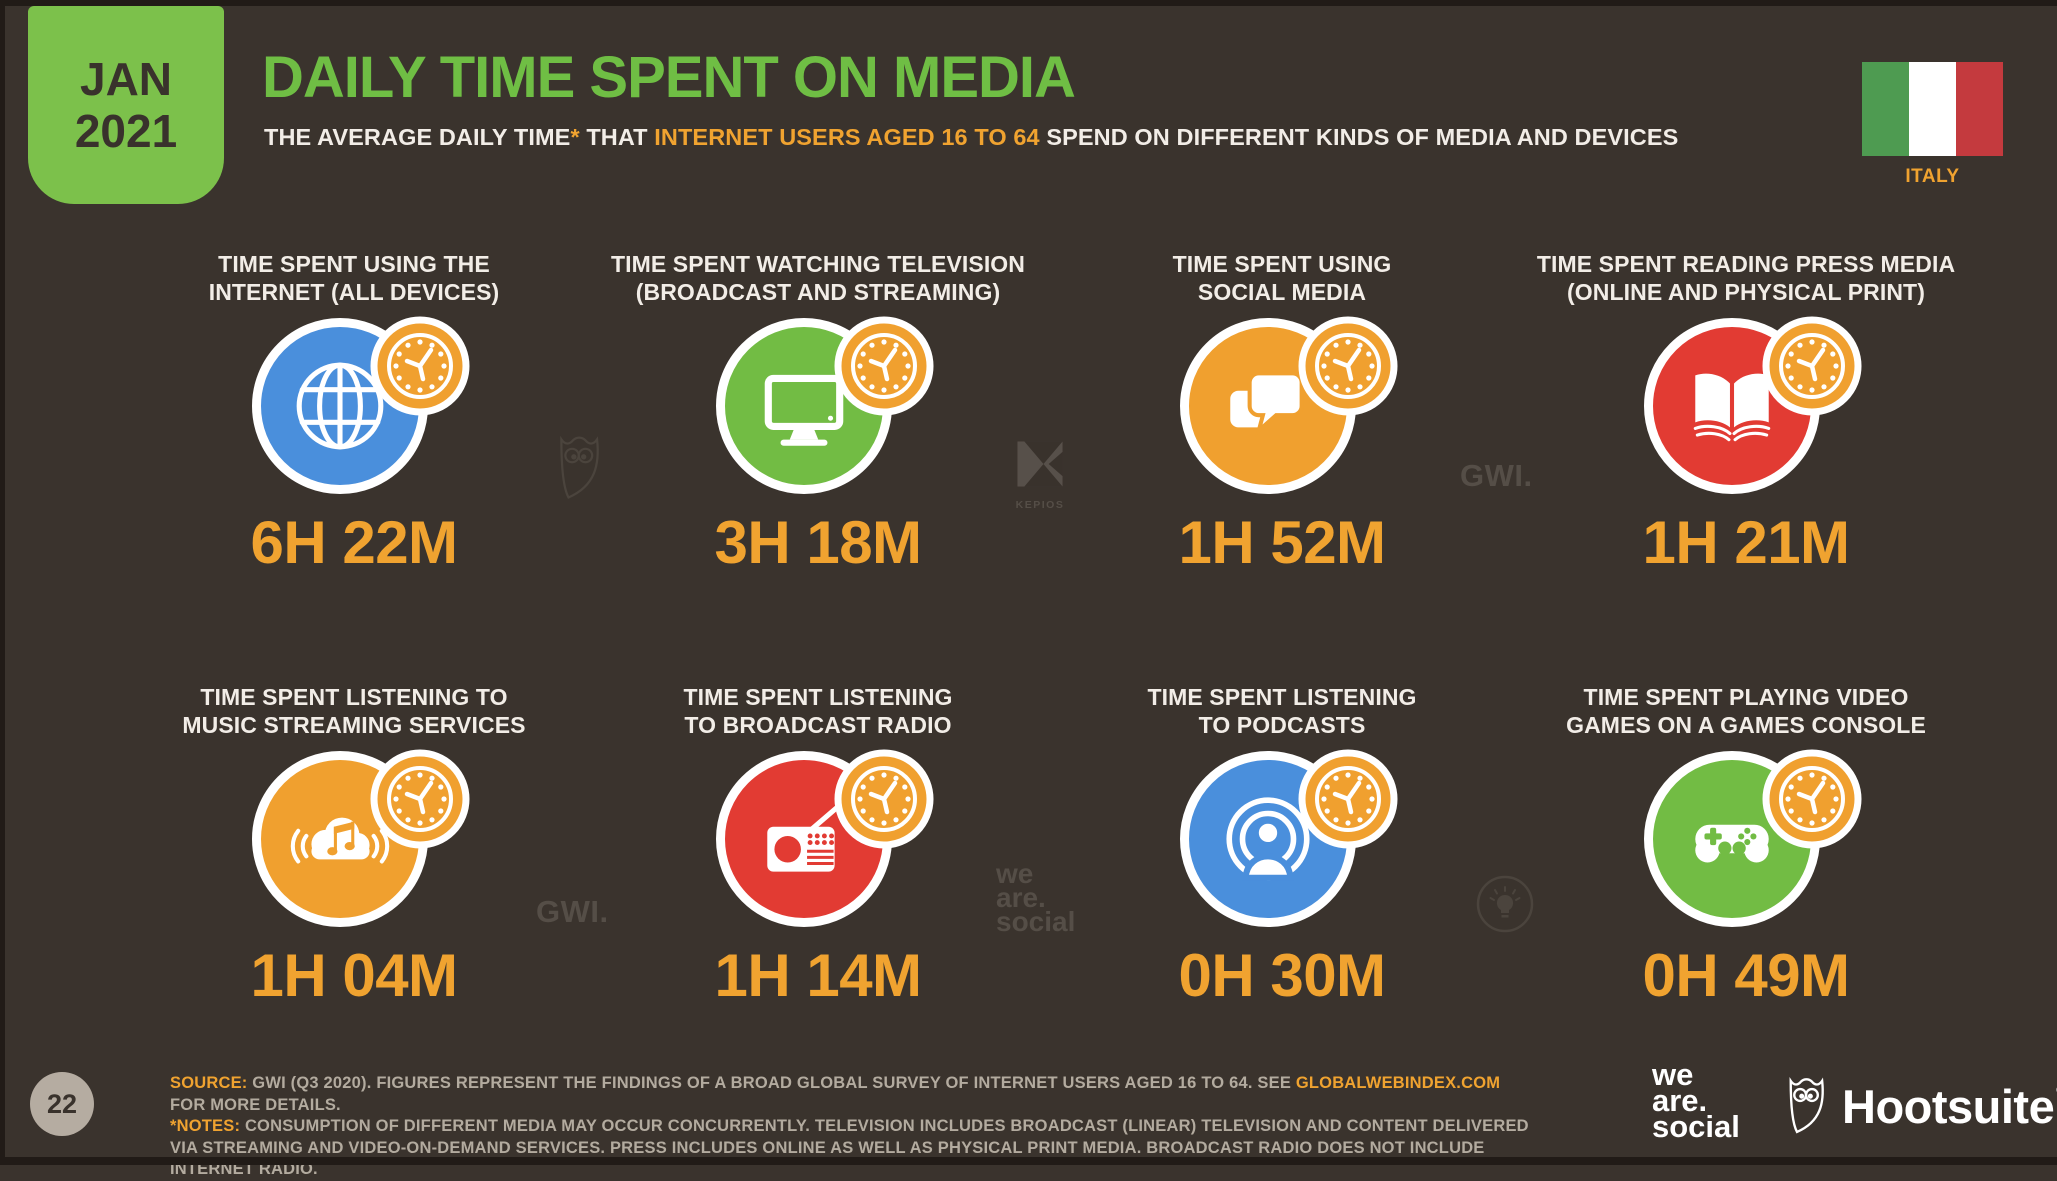 The height and width of the screenshot is (1181, 2057). Describe the element at coordinates (2, 582) in the screenshot. I see `slide-left-edge` at that location.